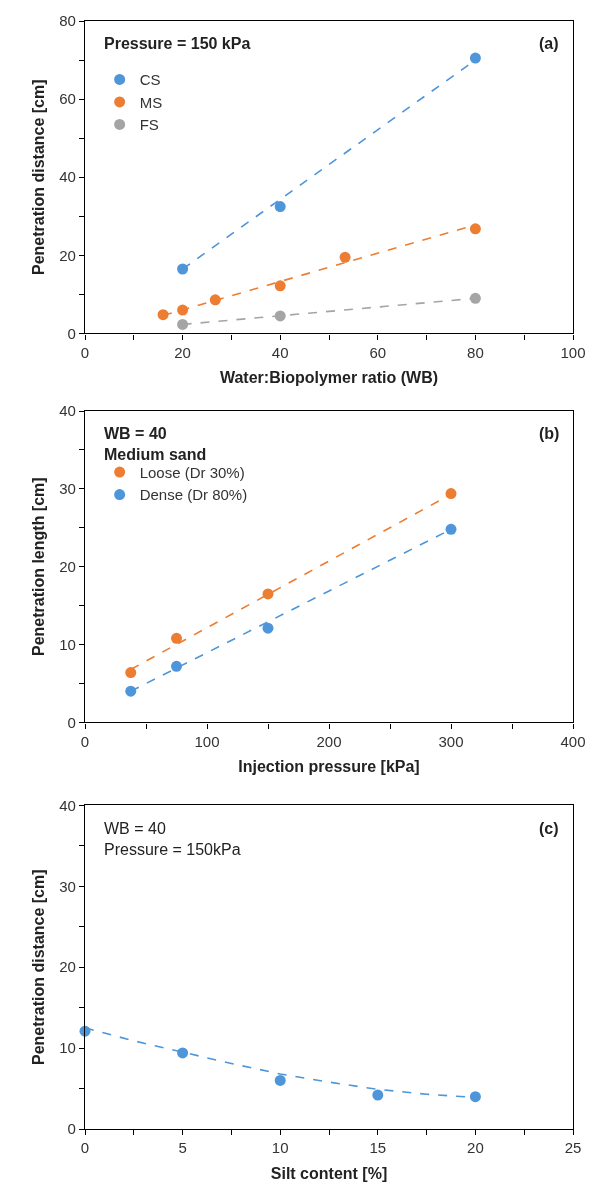  Describe the element at coordinates (573, 1148) in the screenshot. I see `x-tick-label: 25` at that location.